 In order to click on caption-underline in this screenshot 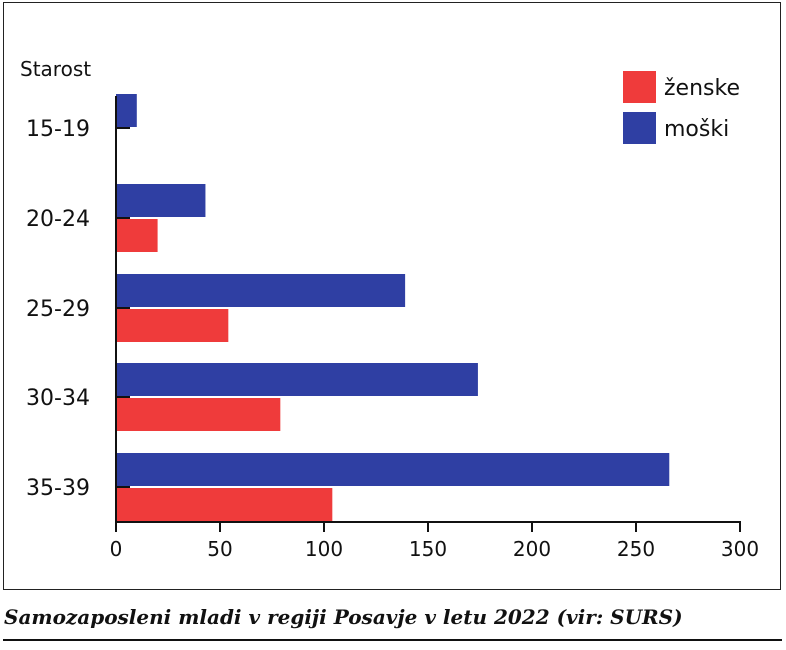, I will do `click(392, 640)`.